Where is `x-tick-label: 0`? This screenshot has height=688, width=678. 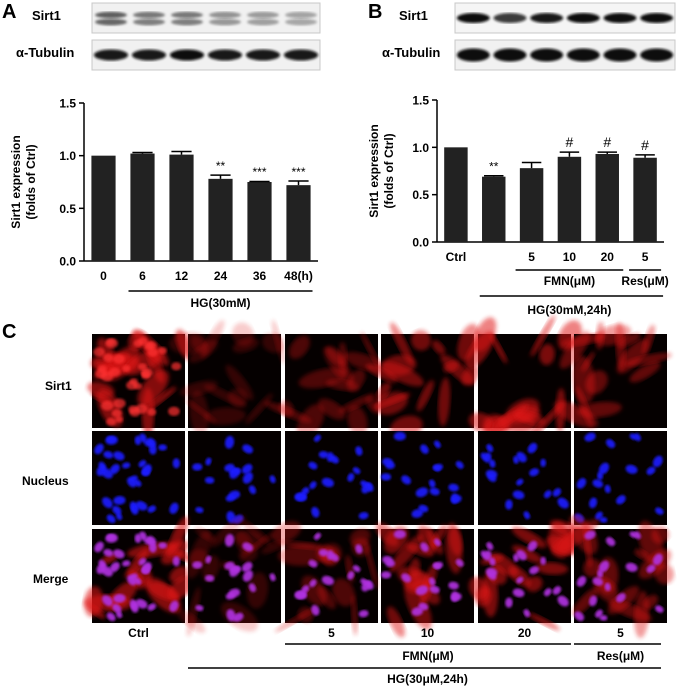 x-tick-label: 0 is located at coordinates (103, 276).